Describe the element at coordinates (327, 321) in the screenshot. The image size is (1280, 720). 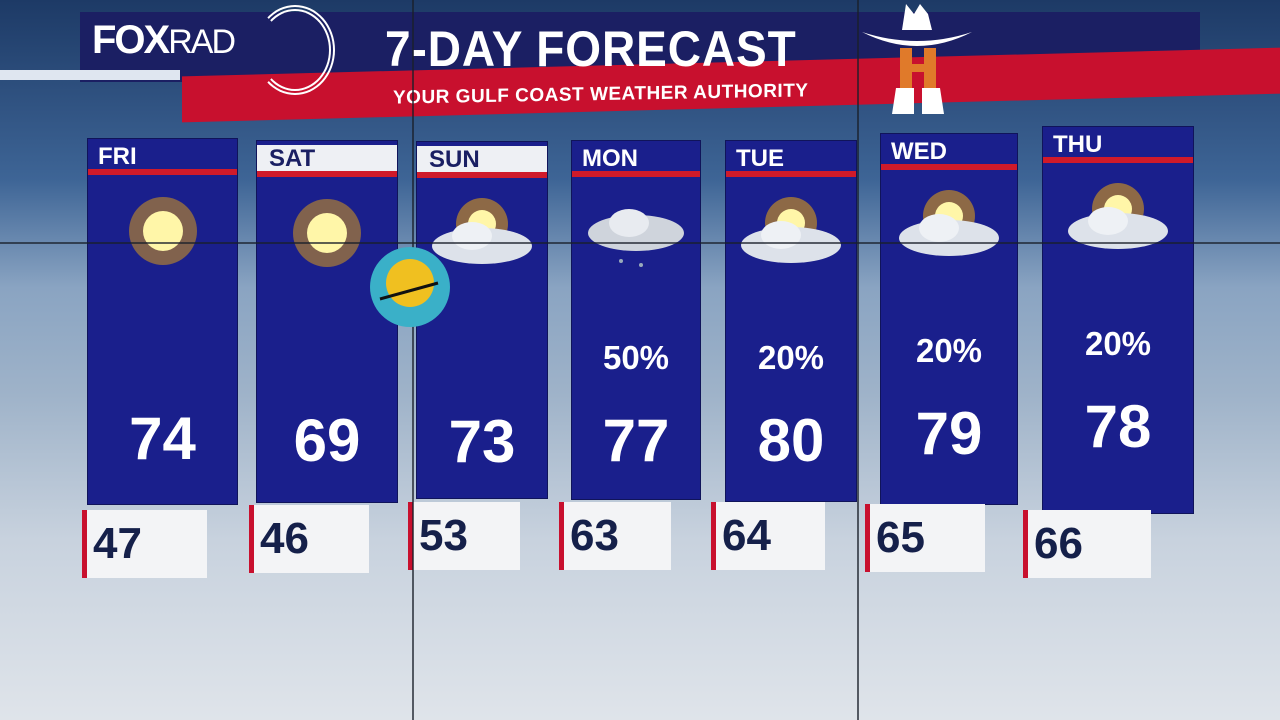
I see `day-column: SAT 69` at that location.